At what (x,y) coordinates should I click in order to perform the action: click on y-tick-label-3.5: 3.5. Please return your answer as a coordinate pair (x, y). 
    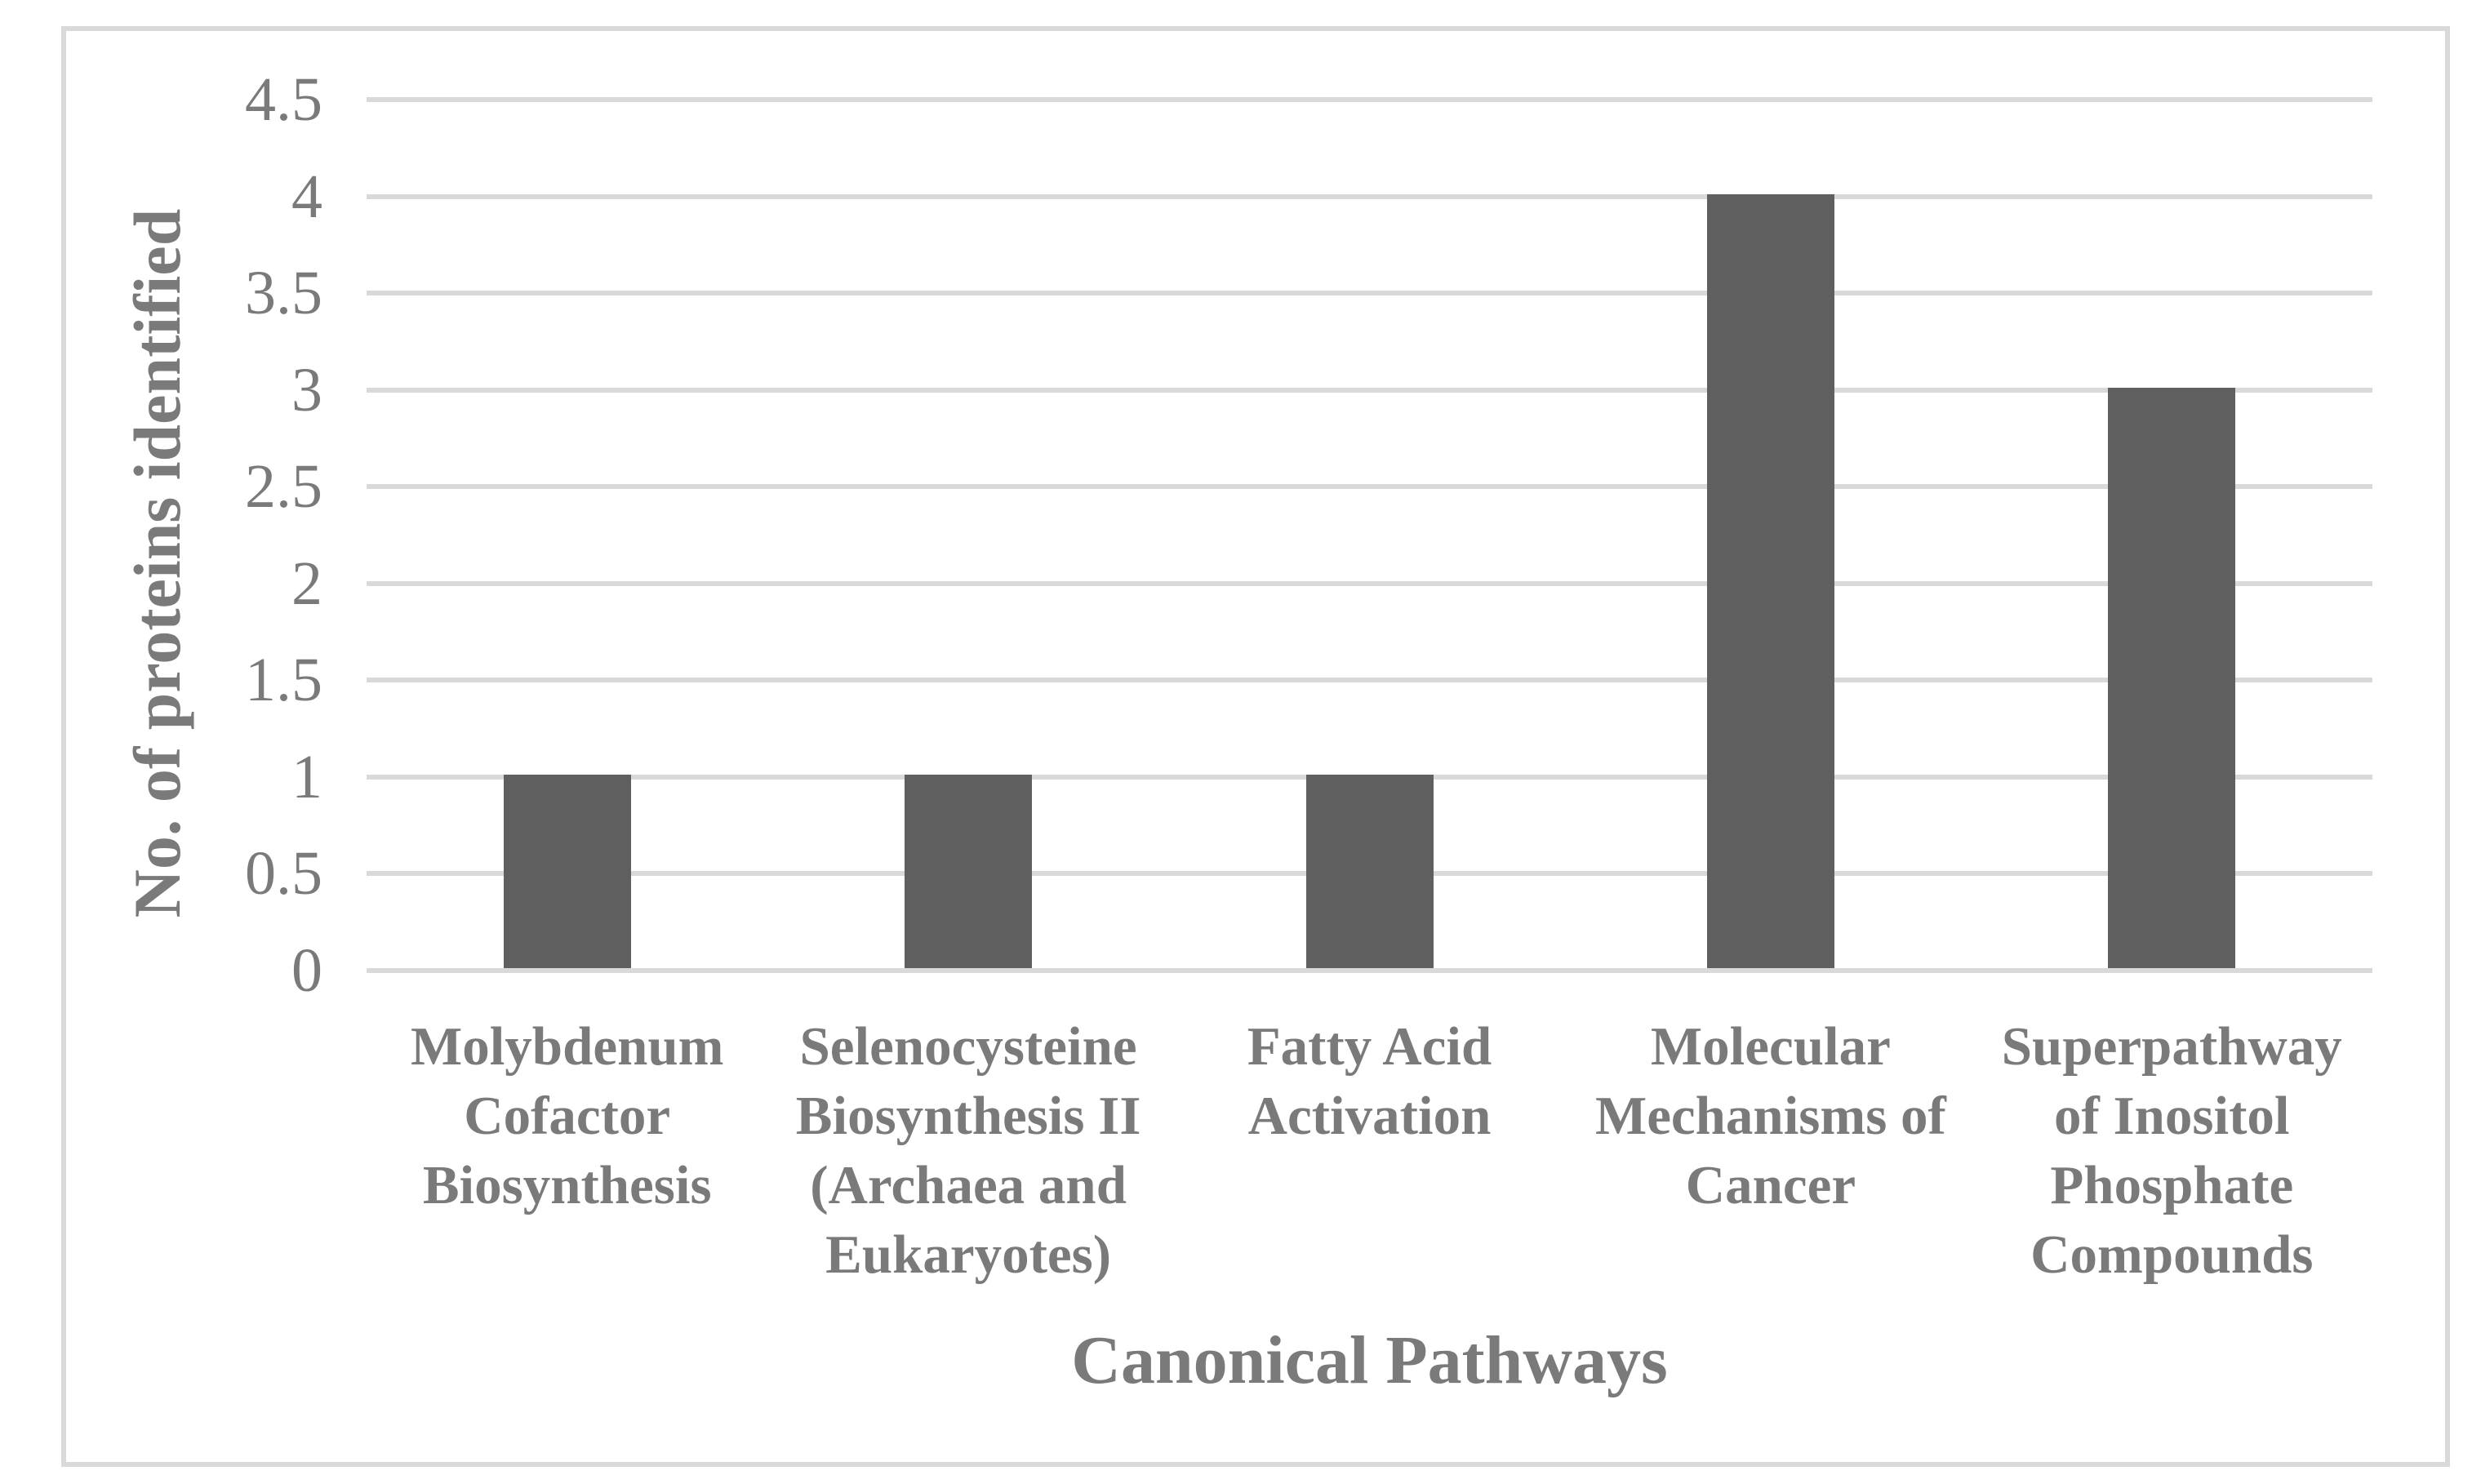
    Looking at the image, I should click on (283, 293).